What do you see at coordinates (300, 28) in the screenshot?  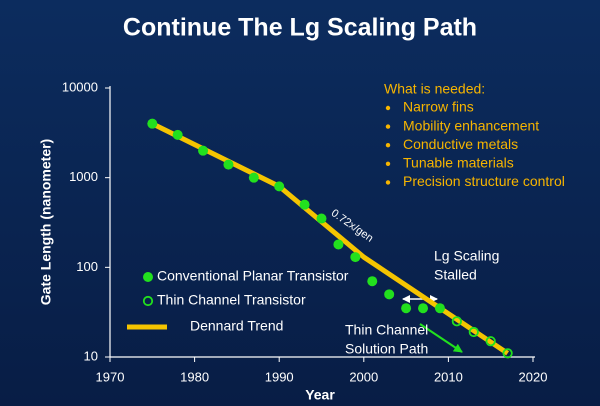 I see `chart-title: Continue The Lg Scaling Path` at bounding box center [300, 28].